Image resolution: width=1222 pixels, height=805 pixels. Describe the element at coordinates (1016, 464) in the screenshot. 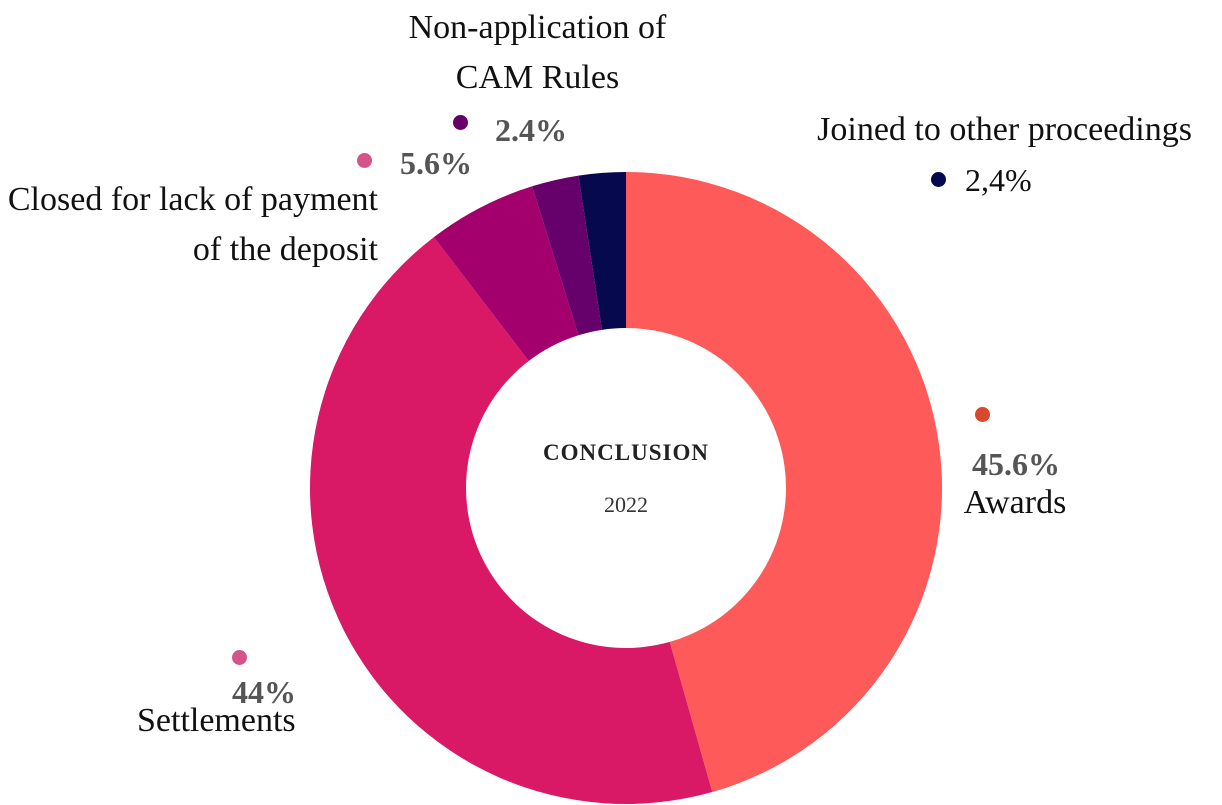

I see `data-label: 45.6%` at that location.